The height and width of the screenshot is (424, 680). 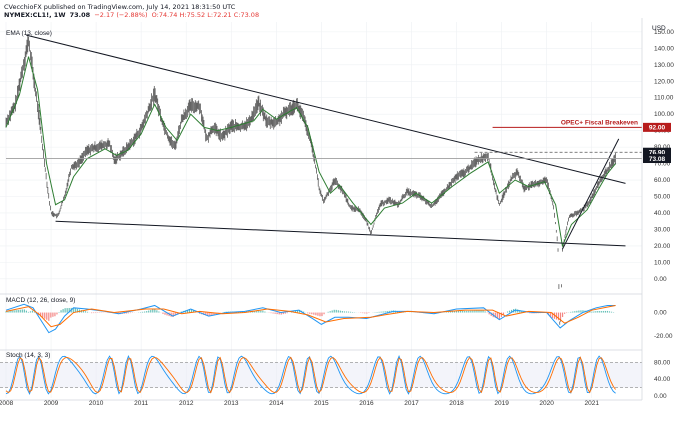 What do you see at coordinates (28, 355) in the screenshot?
I see `stoch-label: Stoch (14, 3, 3)` at bounding box center [28, 355].